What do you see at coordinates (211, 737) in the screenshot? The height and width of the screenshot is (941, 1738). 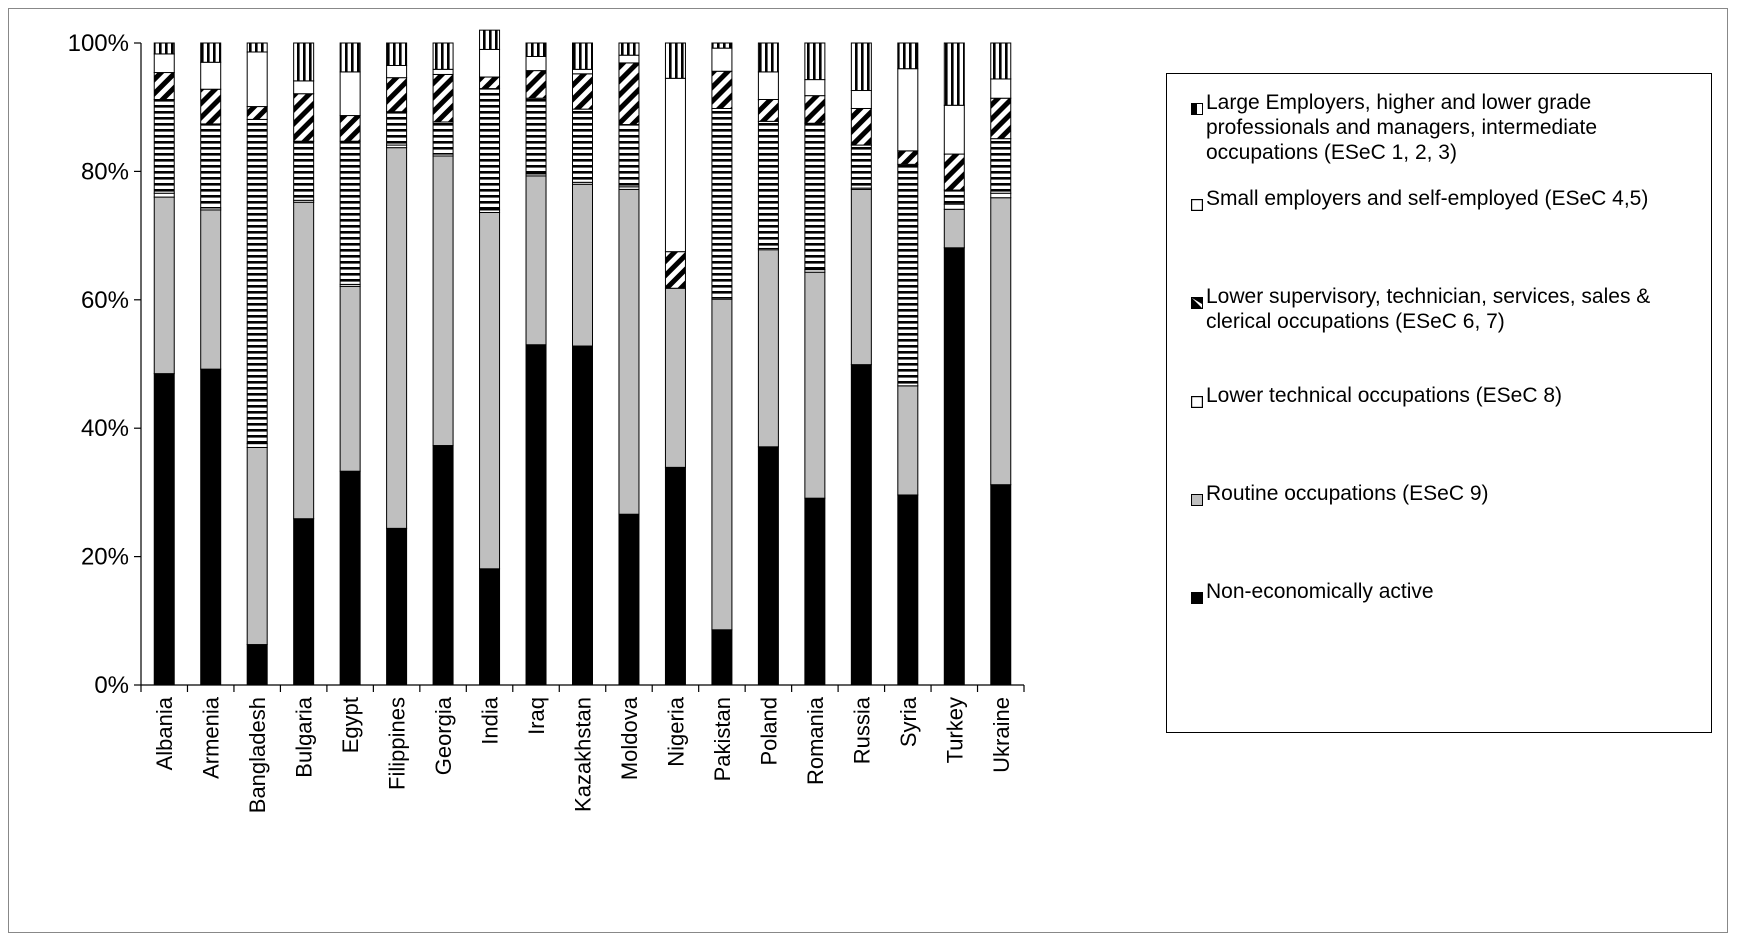 I see `x-category-label: Armenia` at bounding box center [211, 737].